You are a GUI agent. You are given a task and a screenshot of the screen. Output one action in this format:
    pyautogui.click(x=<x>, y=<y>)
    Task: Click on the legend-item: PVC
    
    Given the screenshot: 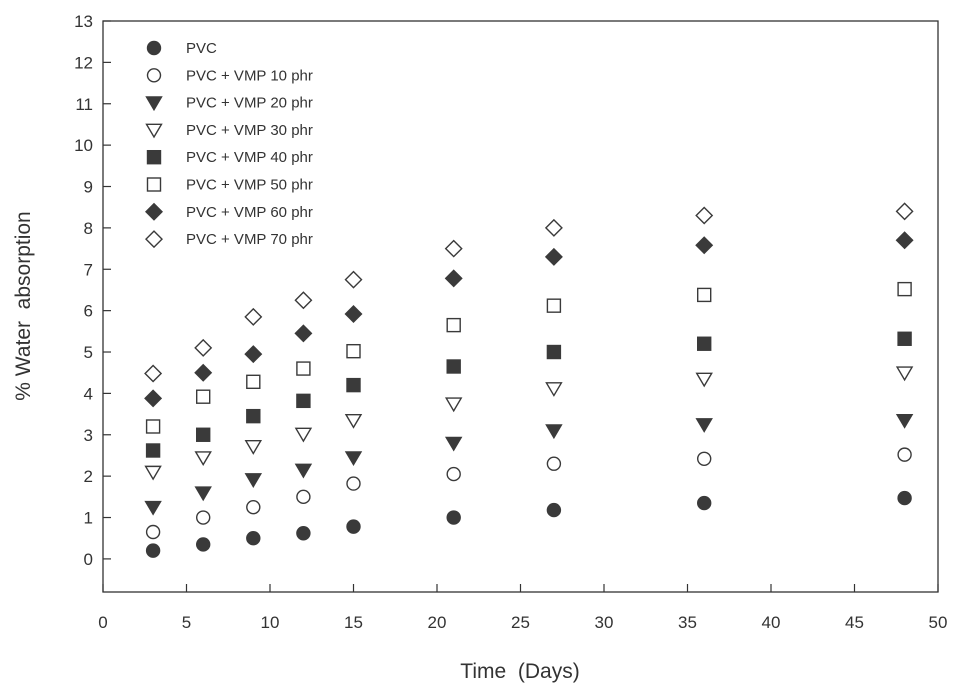 What is the action you would take?
    pyautogui.click(x=181, y=48)
    